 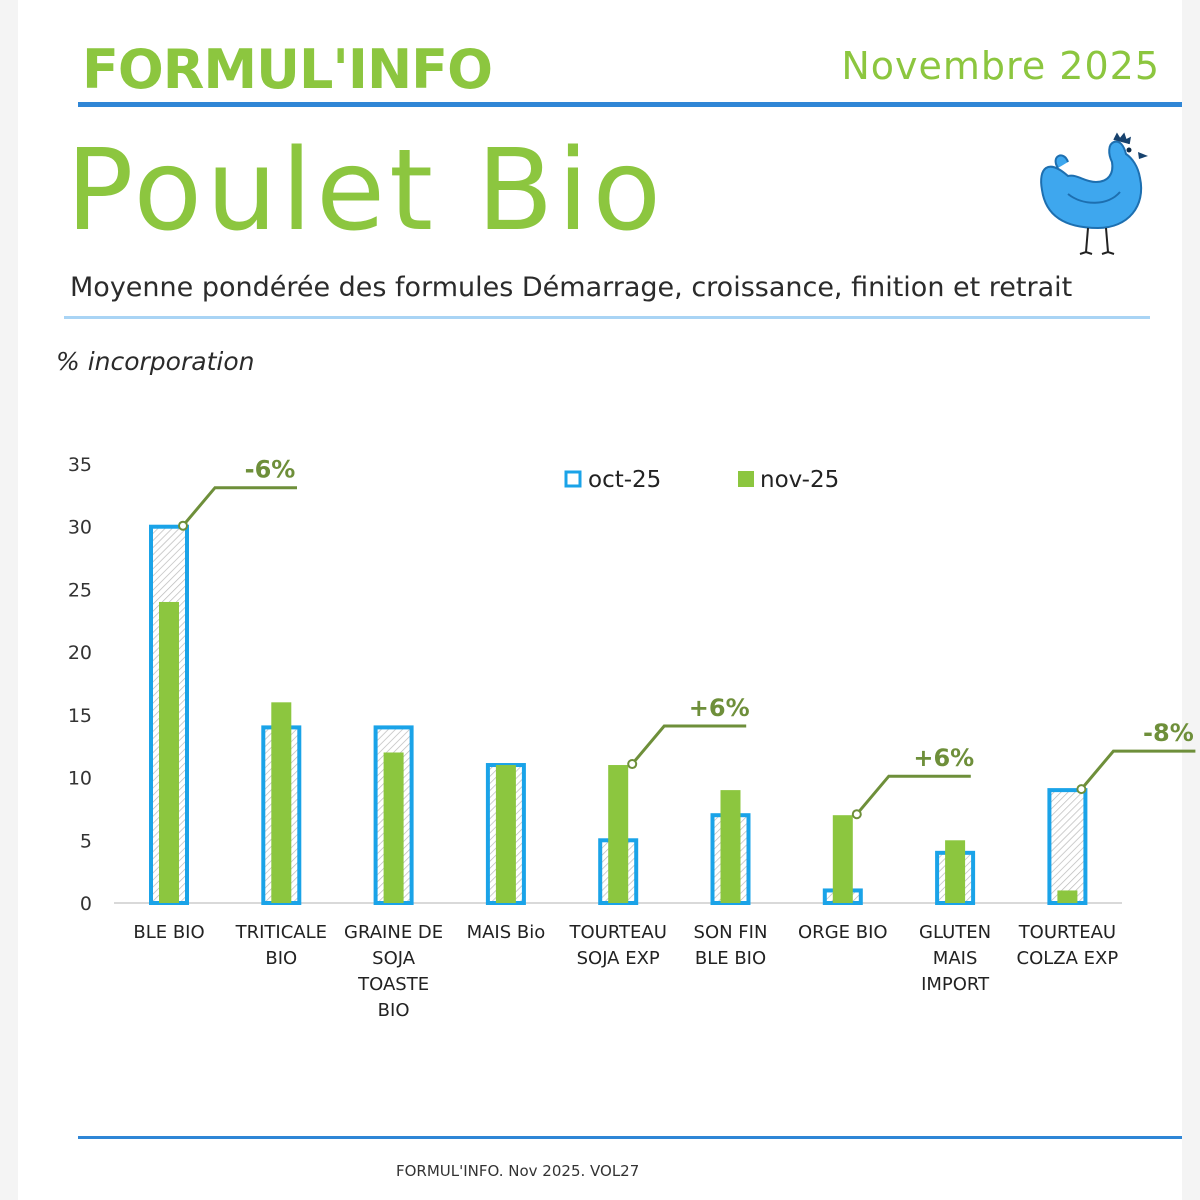 I want to click on y-tick-label: 35, so click(x=80, y=465).